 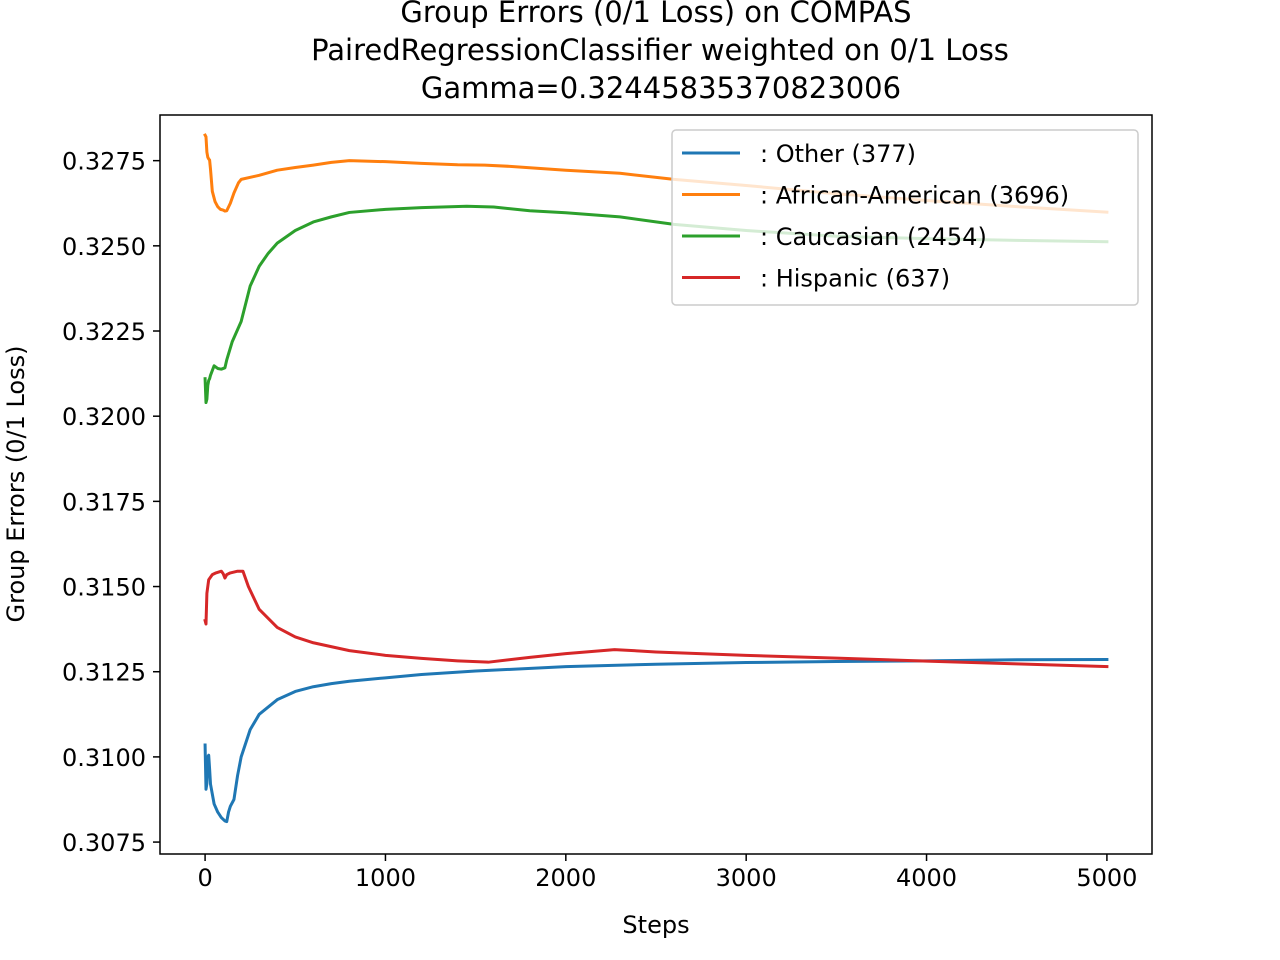 What do you see at coordinates (104, 758) in the screenshot?
I see `y-tick-label: 0.3100` at bounding box center [104, 758].